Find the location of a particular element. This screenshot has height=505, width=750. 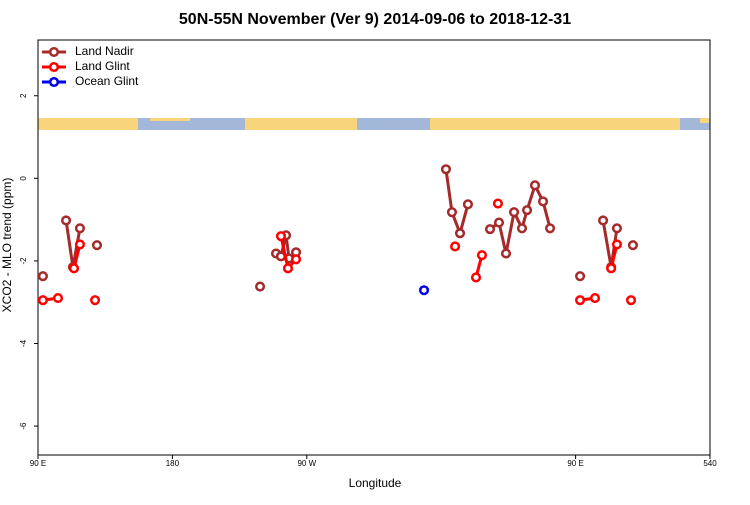

land-strip is located at coordinates (374, 124).